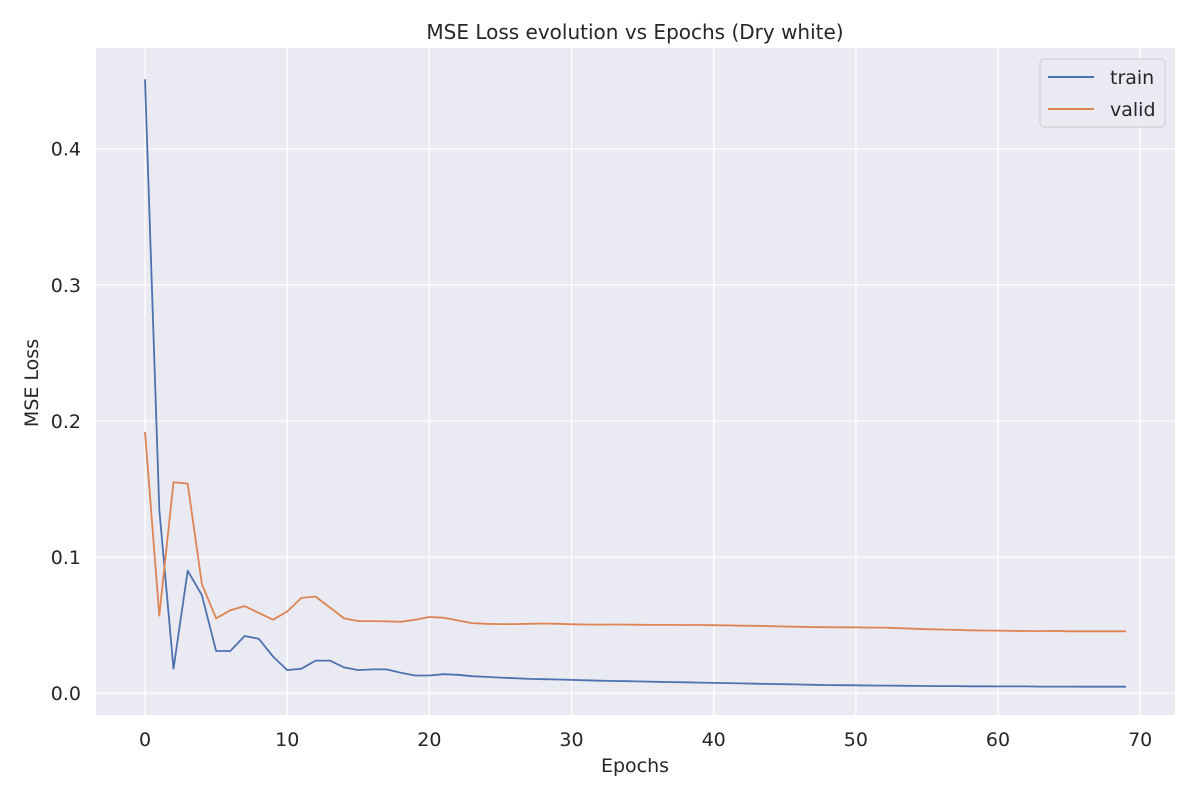 The image size is (1200, 800). Describe the element at coordinates (66, 694) in the screenshot. I see `y-tick-label: 0.0` at that location.